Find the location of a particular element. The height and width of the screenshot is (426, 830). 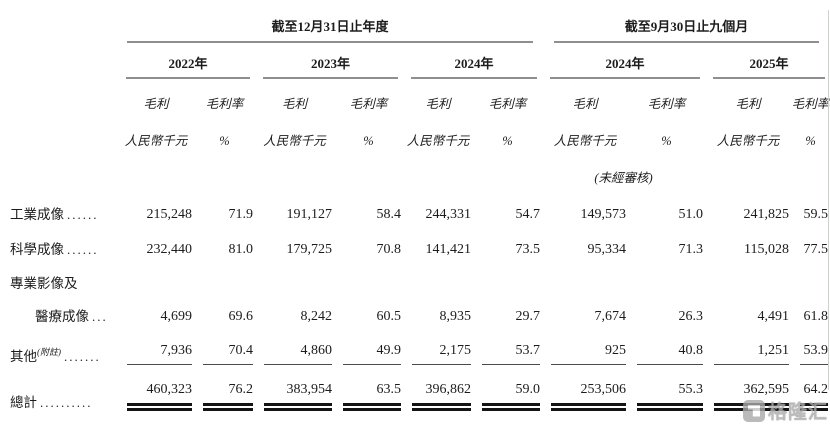

period-group-header-row: 截至12月31日止年度 截至9月30日止九個月 is located at coordinates (415, 26).